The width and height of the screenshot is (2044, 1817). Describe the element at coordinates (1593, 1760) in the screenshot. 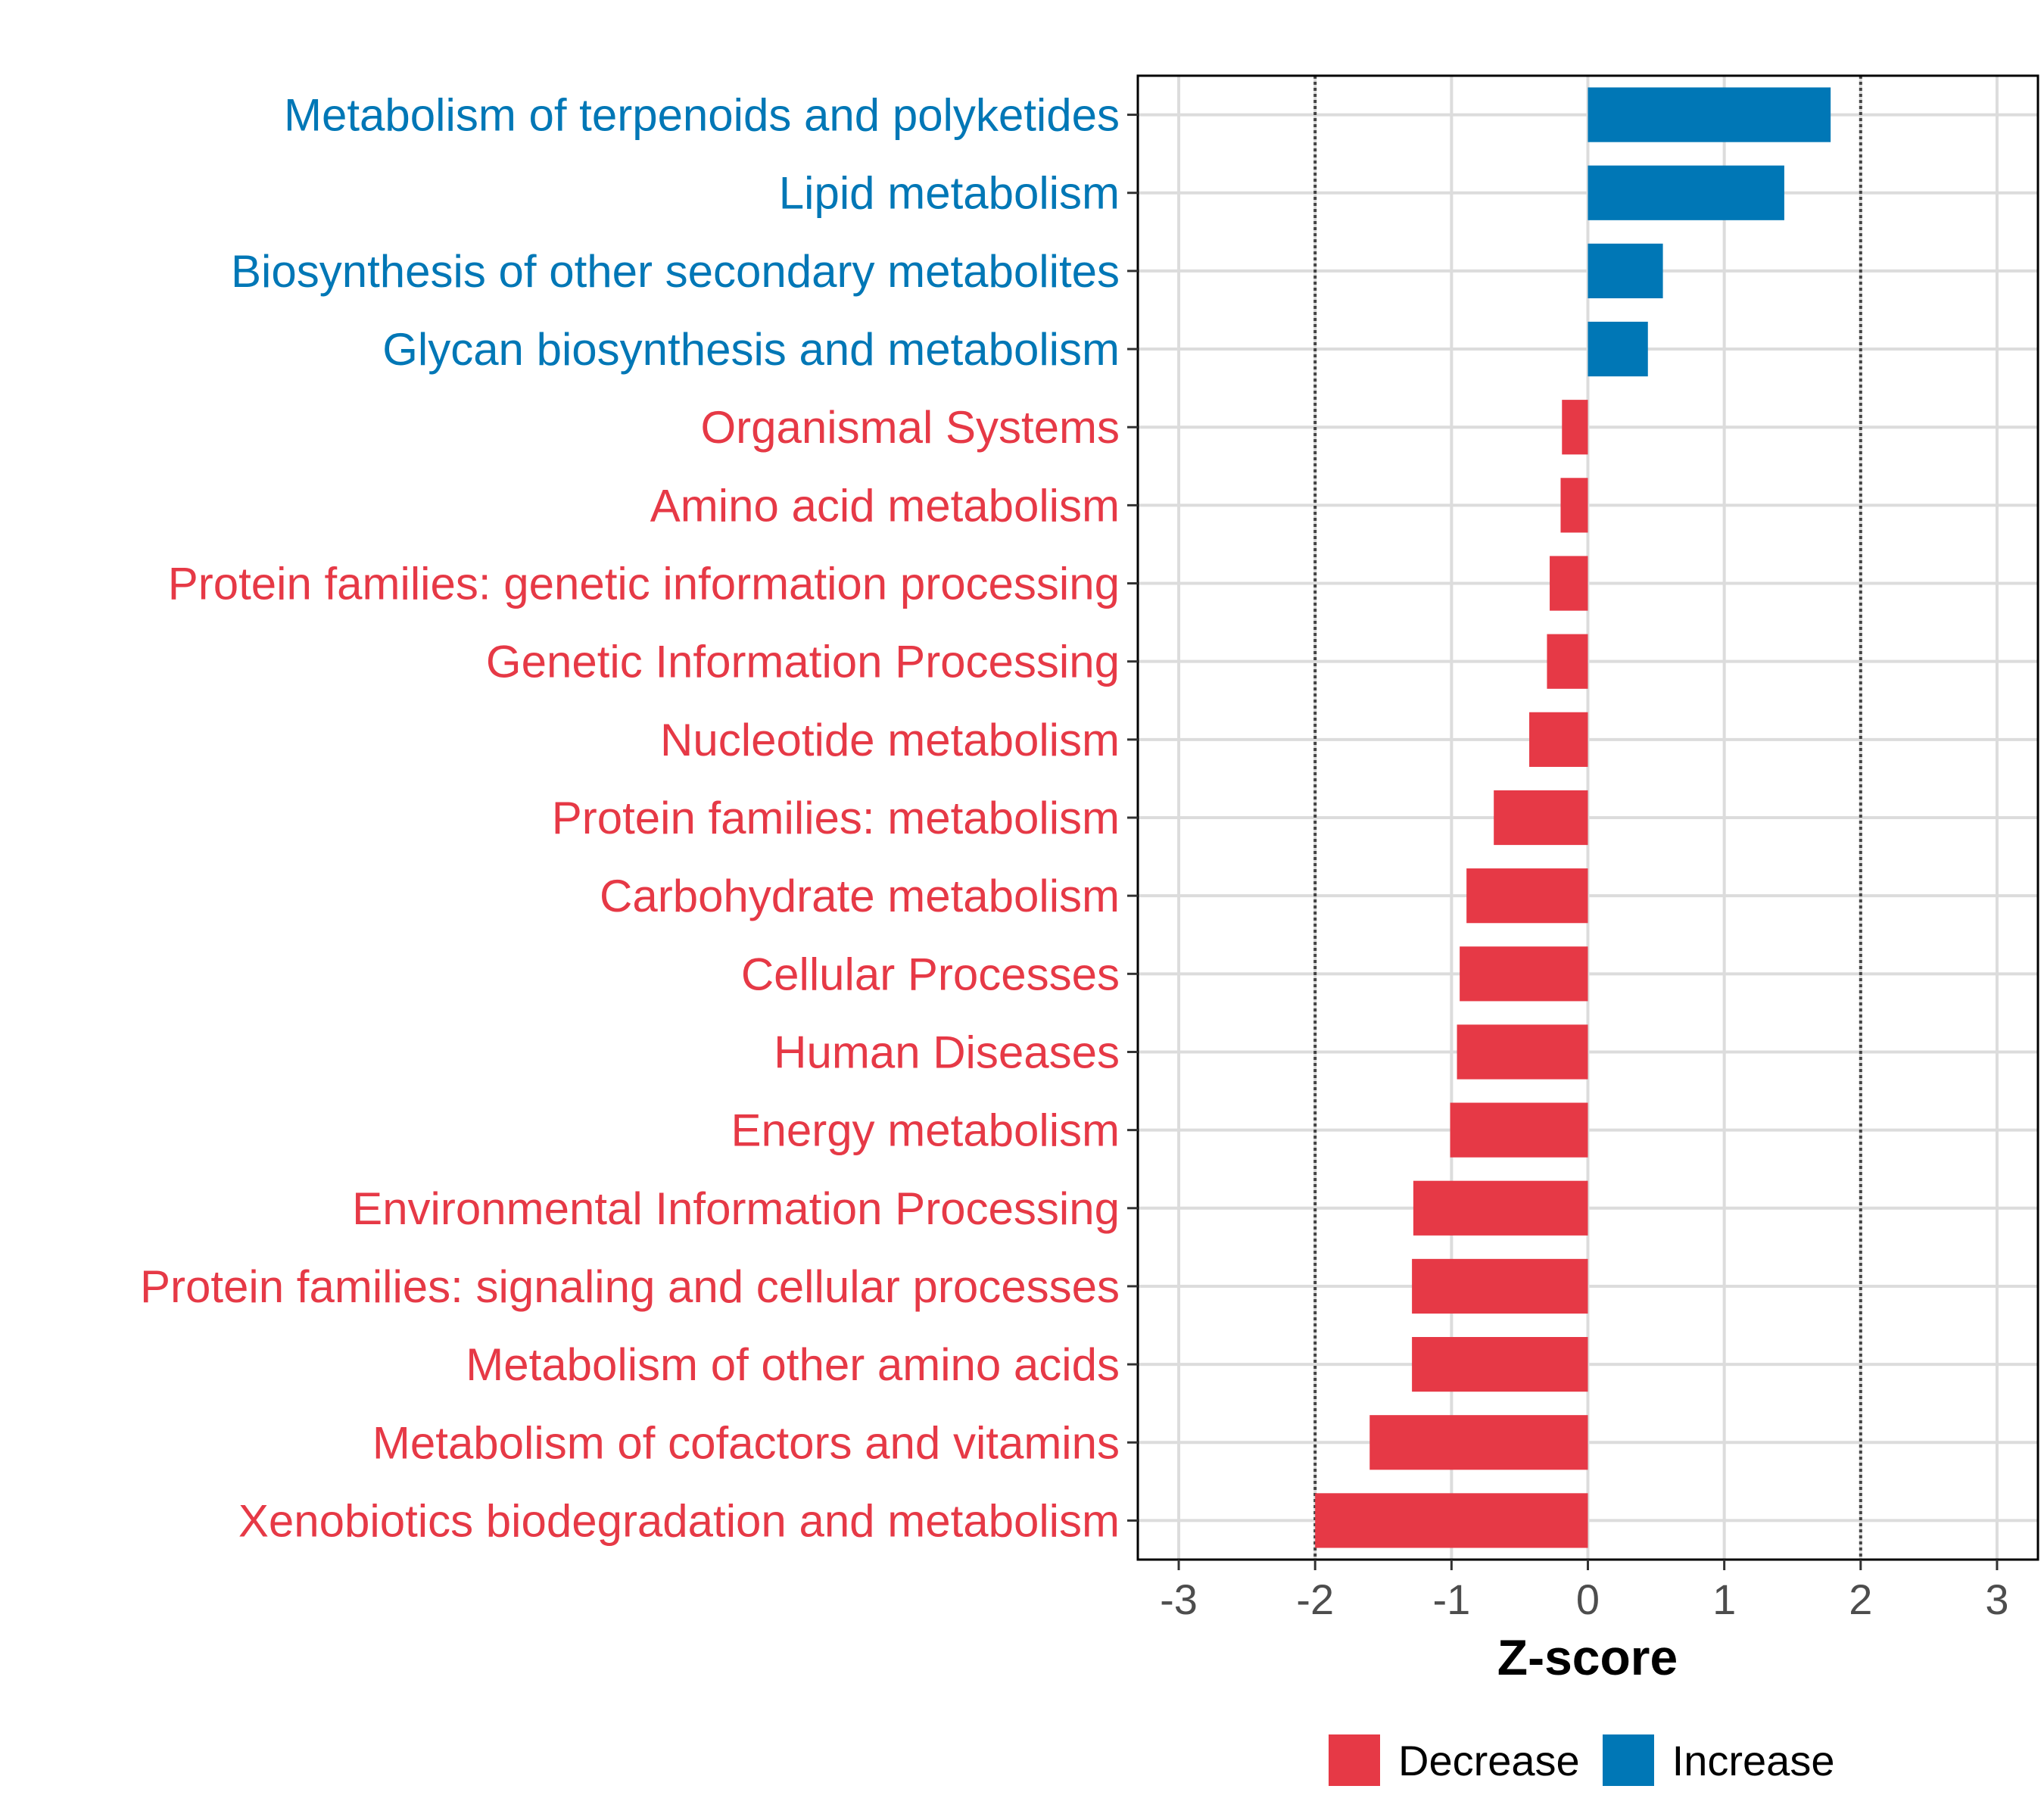

I see `legend: Decrease Increase` at that location.